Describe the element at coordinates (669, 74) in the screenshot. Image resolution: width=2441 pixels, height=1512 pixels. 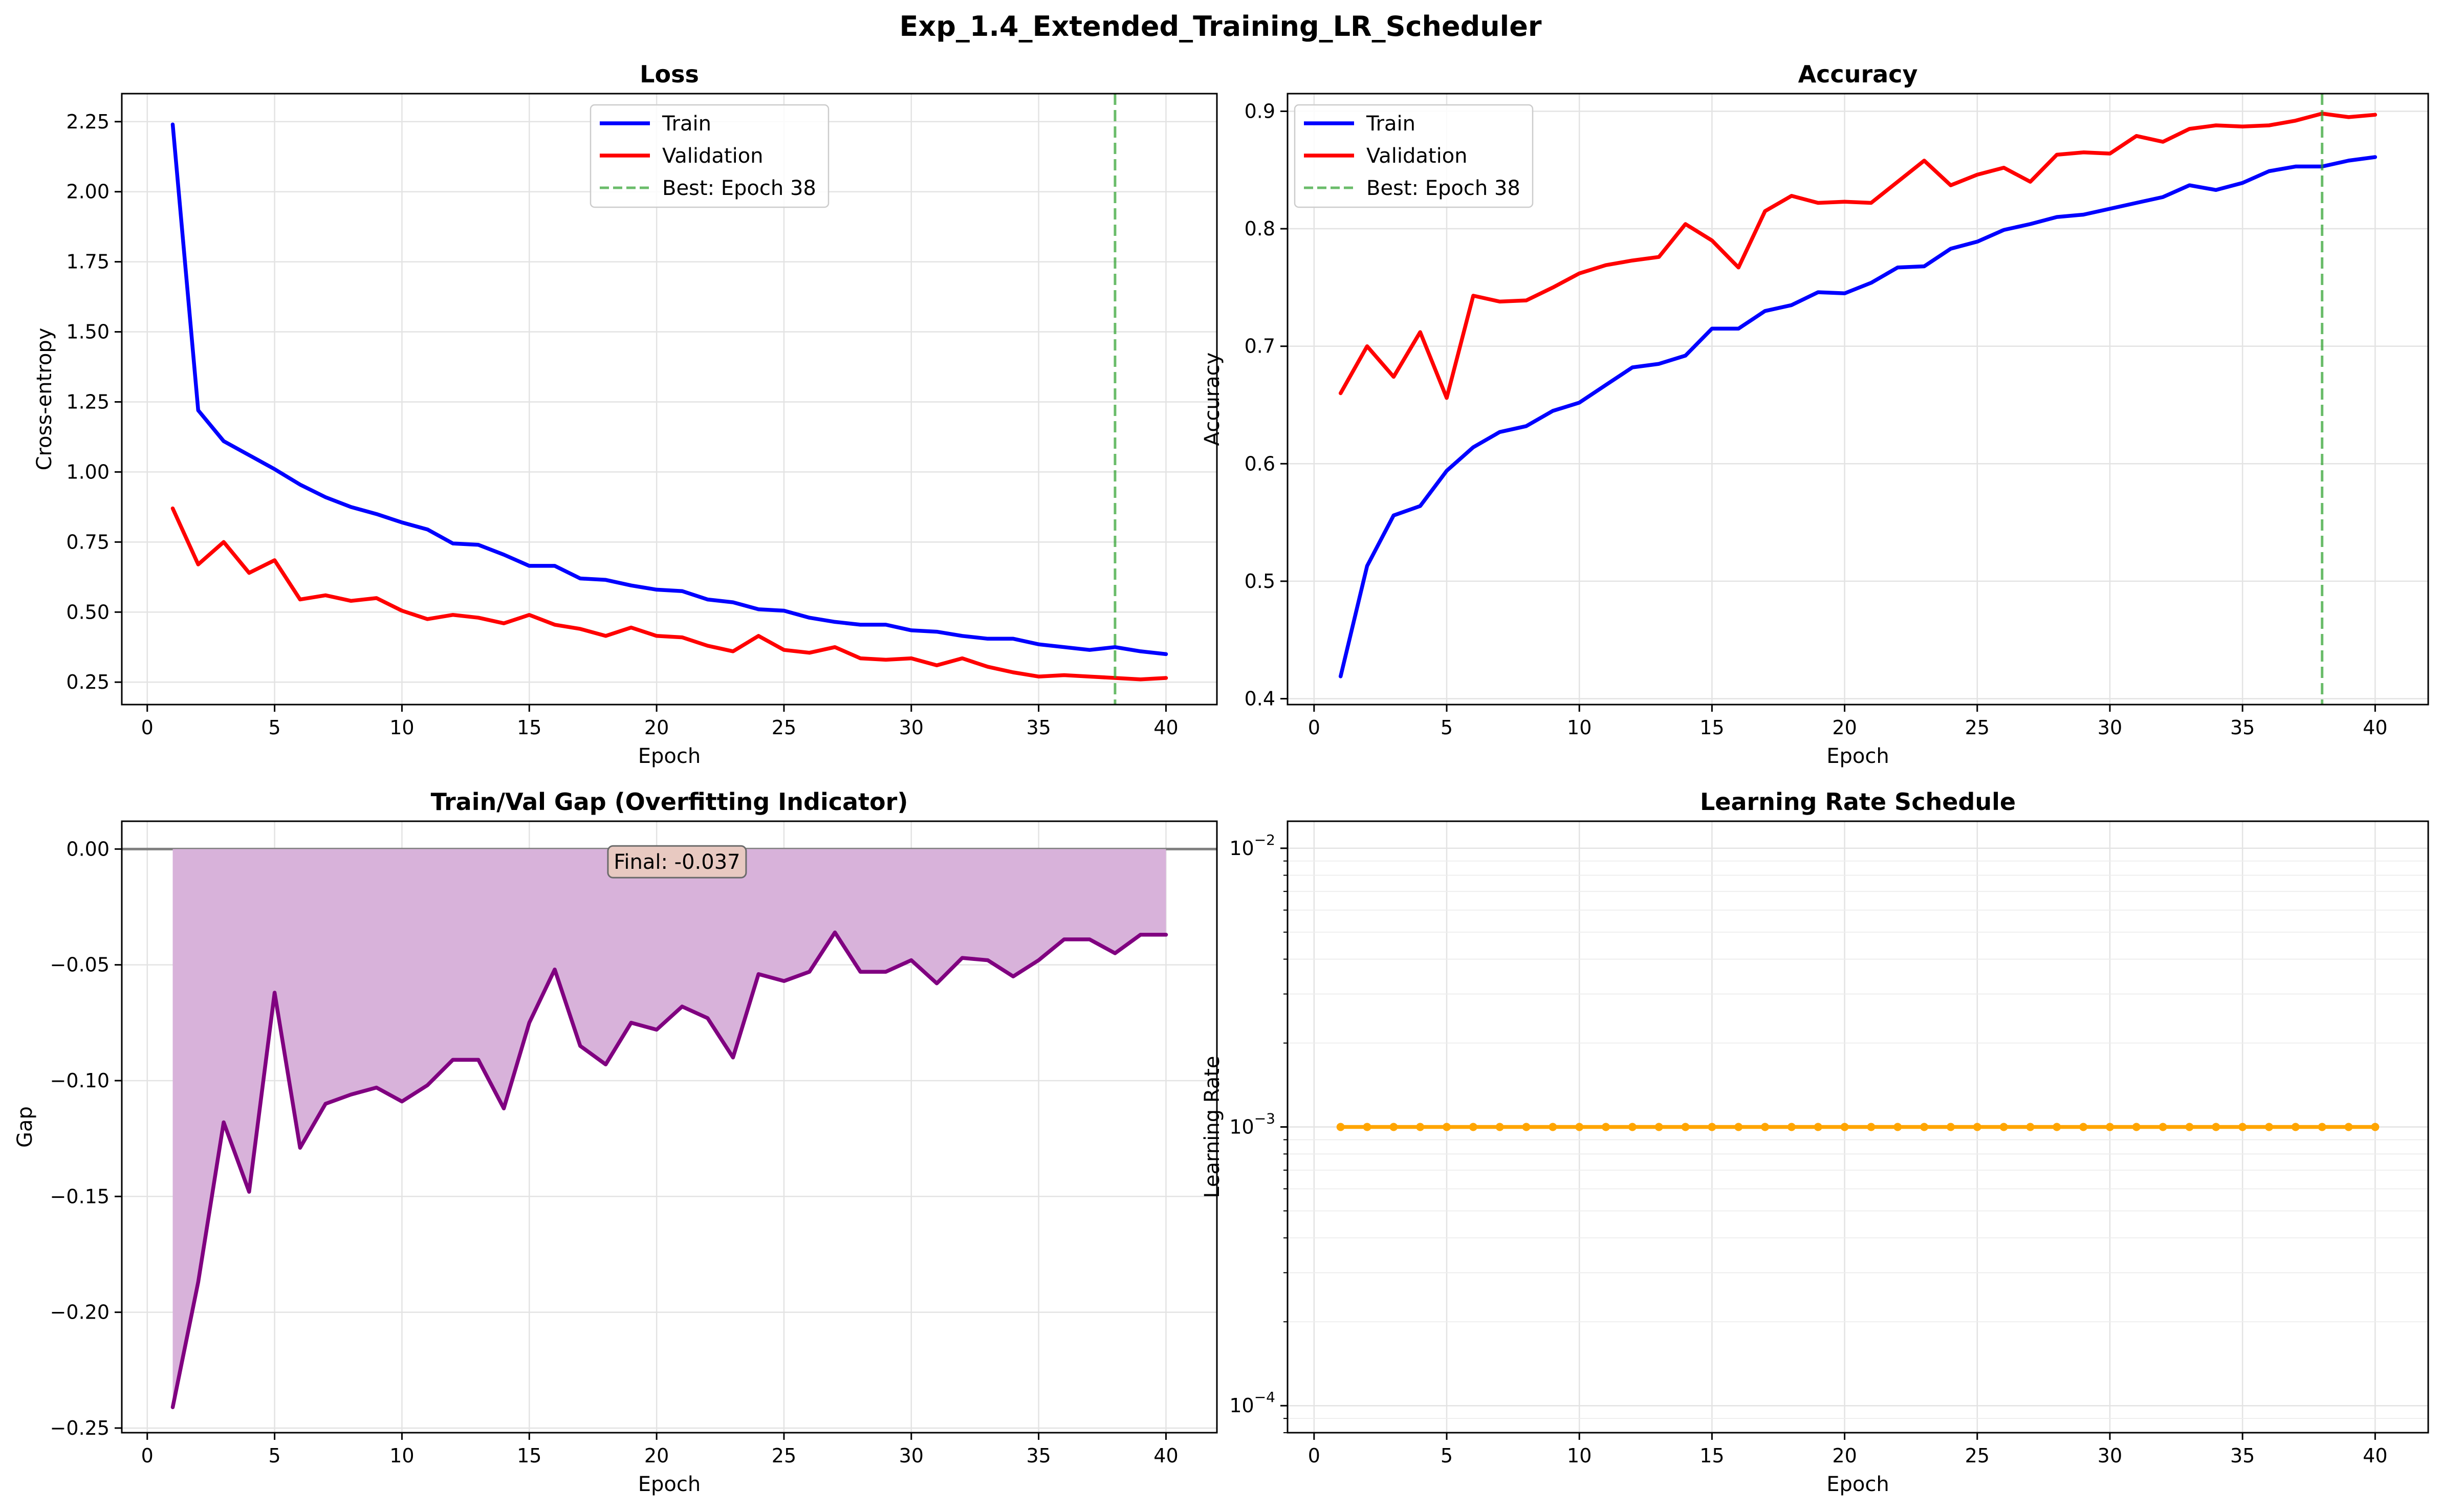
I see `panel-title: Loss` at that location.